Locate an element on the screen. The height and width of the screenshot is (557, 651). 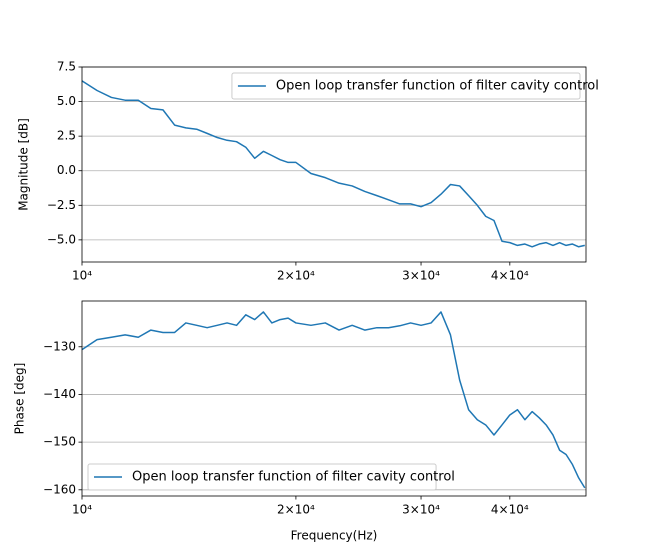
y-tick-label: −130 is located at coordinates (59, 346).